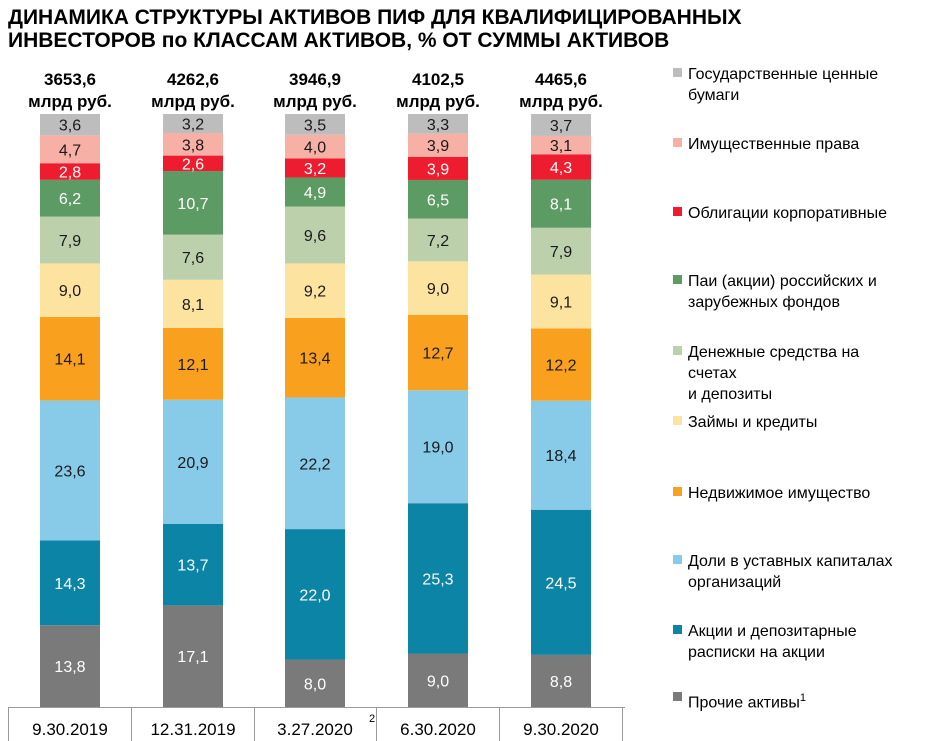 This screenshot has width=942, height=741. I want to click on data-label: 13,4, so click(314, 359).